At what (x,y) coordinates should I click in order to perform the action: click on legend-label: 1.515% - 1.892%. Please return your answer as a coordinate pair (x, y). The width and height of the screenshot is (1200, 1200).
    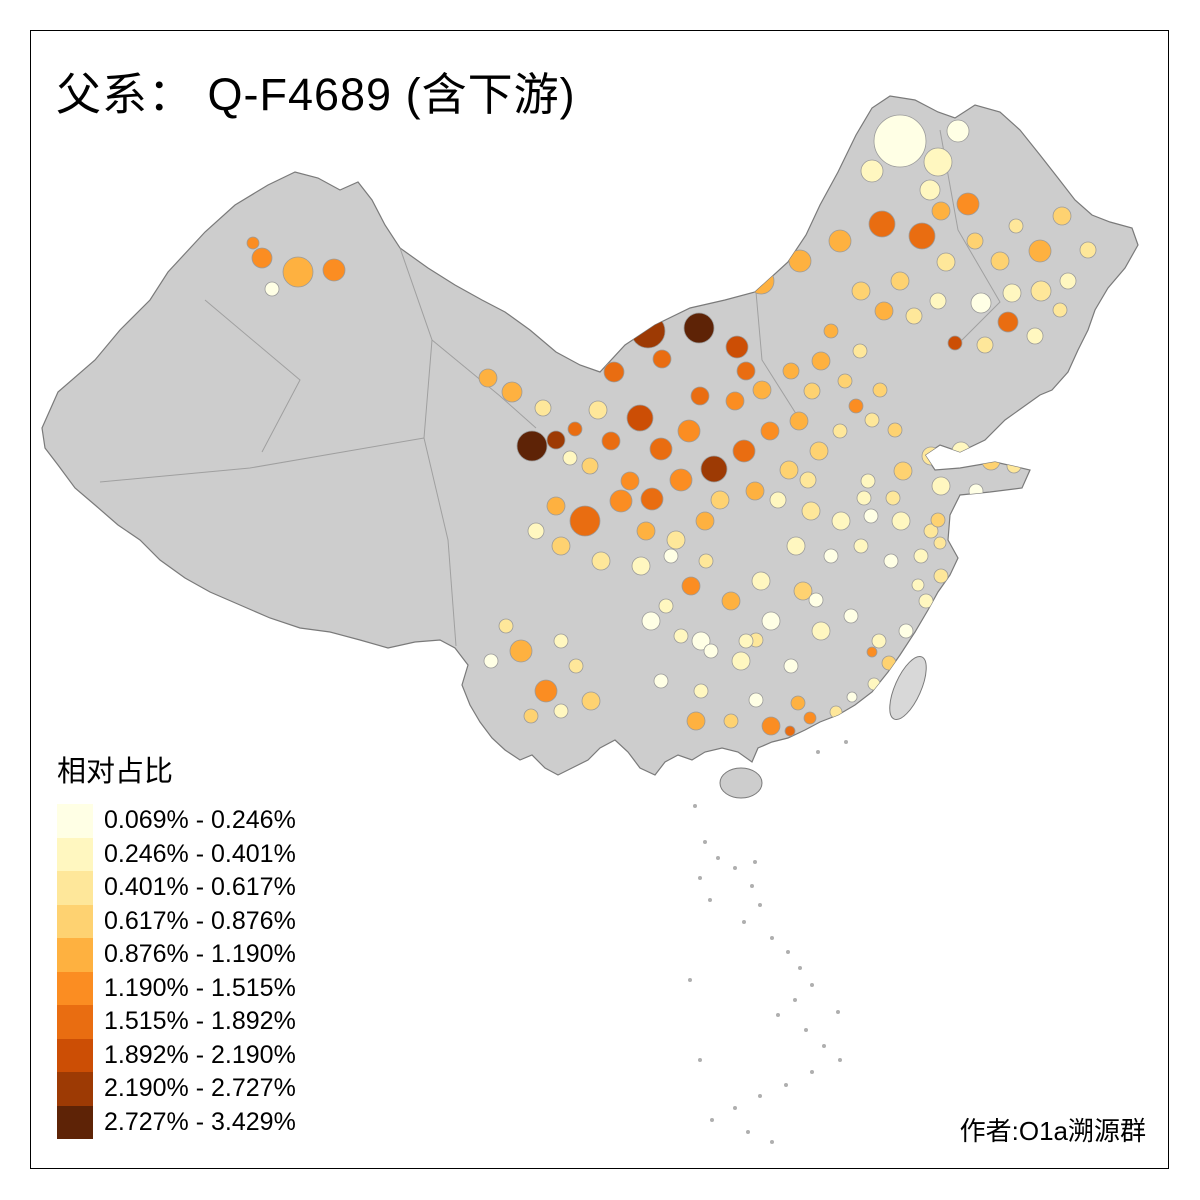
    Looking at the image, I should click on (200, 1021).